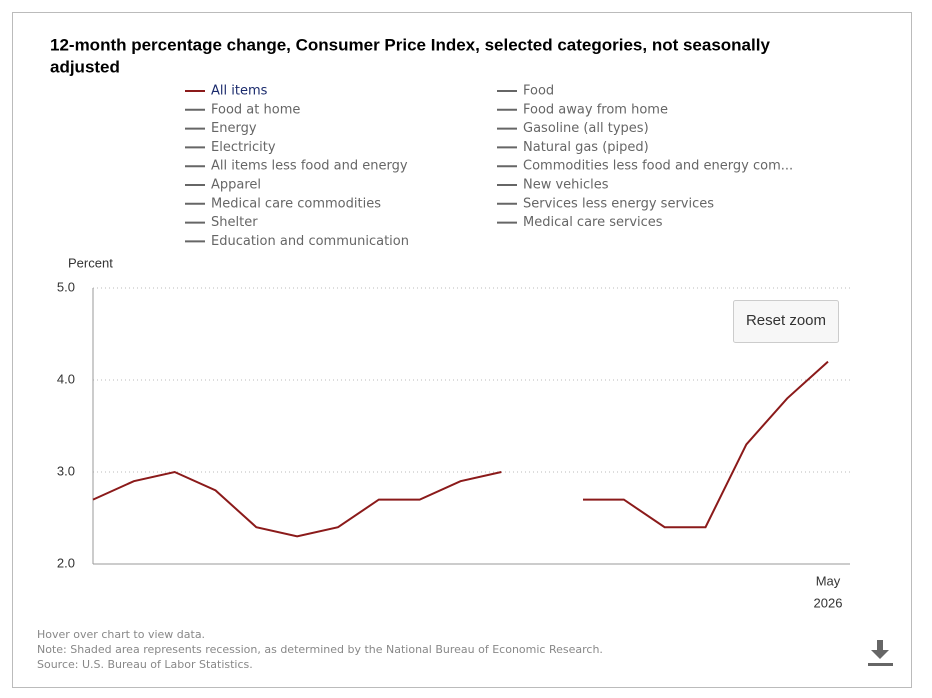  What do you see at coordinates (586, 128) in the screenshot?
I see `legend-entry: Gasoline (all types)` at bounding box center [586, 128].